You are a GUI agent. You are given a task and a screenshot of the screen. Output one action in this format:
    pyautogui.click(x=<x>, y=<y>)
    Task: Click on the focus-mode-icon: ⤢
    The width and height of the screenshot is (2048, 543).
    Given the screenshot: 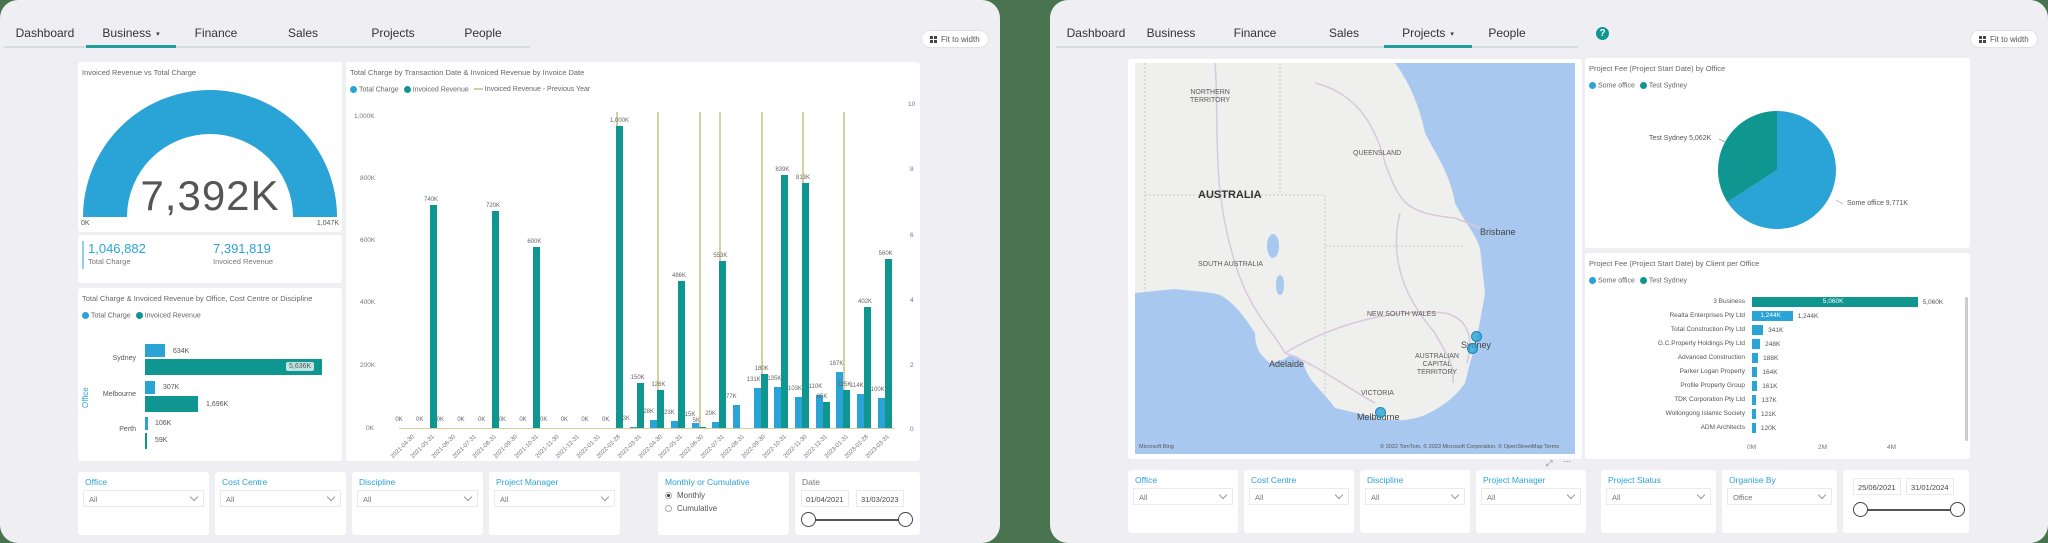 What is the action you would take?
    pyautogui.click(x=1549, y=463)
    